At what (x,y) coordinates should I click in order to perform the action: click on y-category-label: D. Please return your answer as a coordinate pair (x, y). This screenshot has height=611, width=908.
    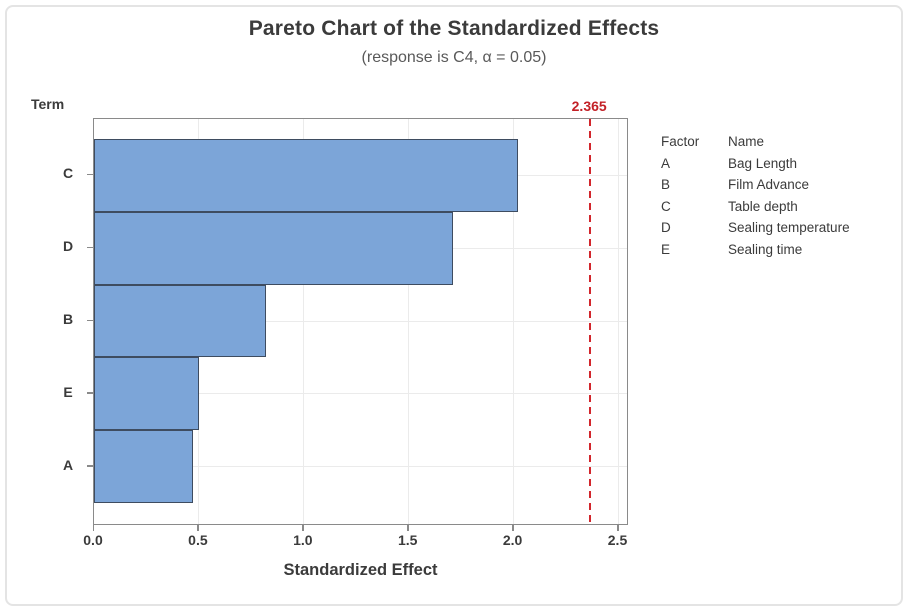
    Looking at the image, I should click on (68, 246).